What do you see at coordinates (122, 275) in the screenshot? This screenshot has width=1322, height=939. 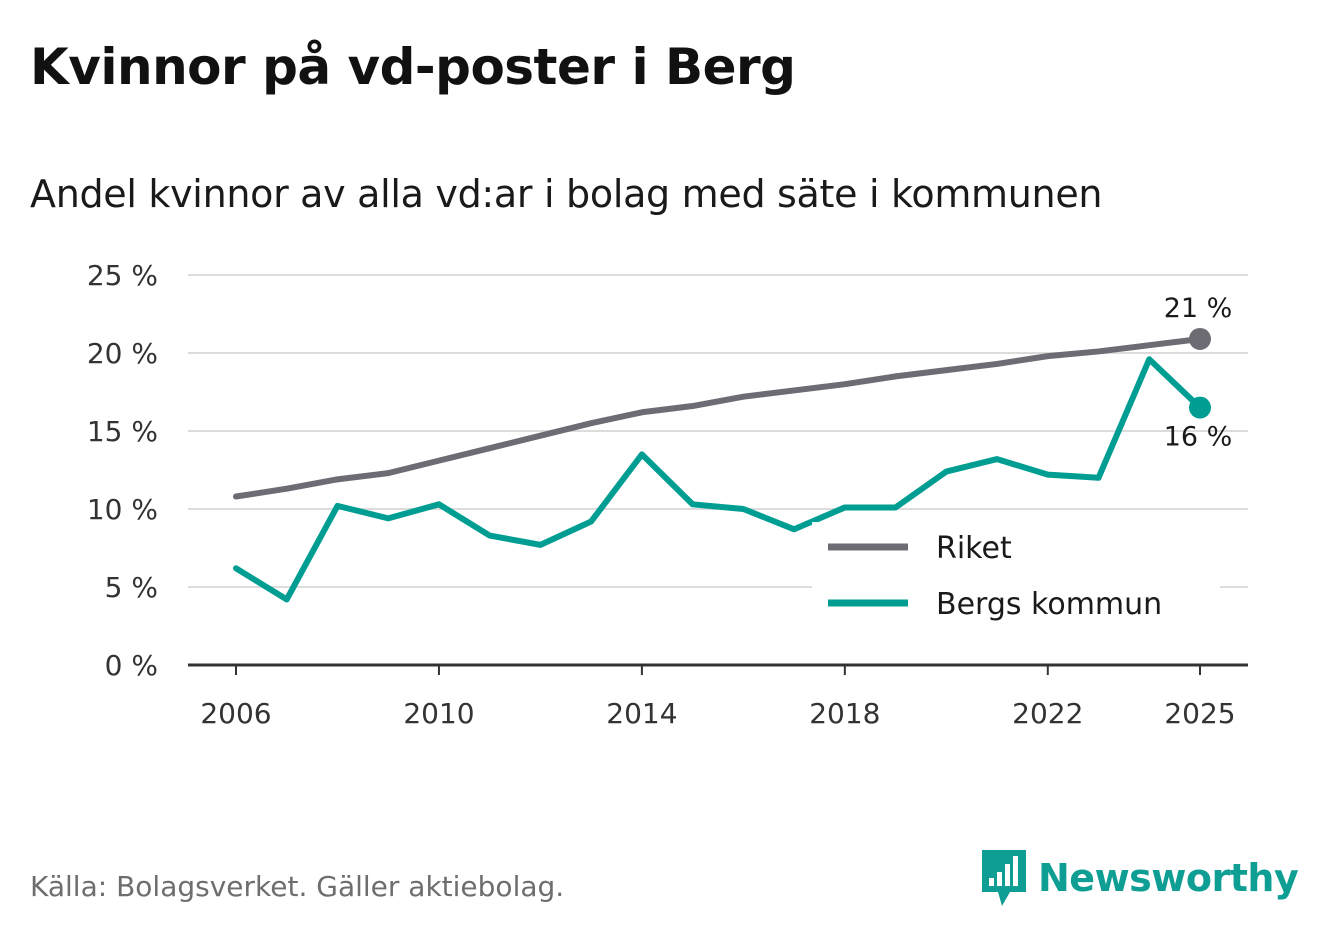 I see `y-tick-label: 25 %` at bounding box center [122, 275].